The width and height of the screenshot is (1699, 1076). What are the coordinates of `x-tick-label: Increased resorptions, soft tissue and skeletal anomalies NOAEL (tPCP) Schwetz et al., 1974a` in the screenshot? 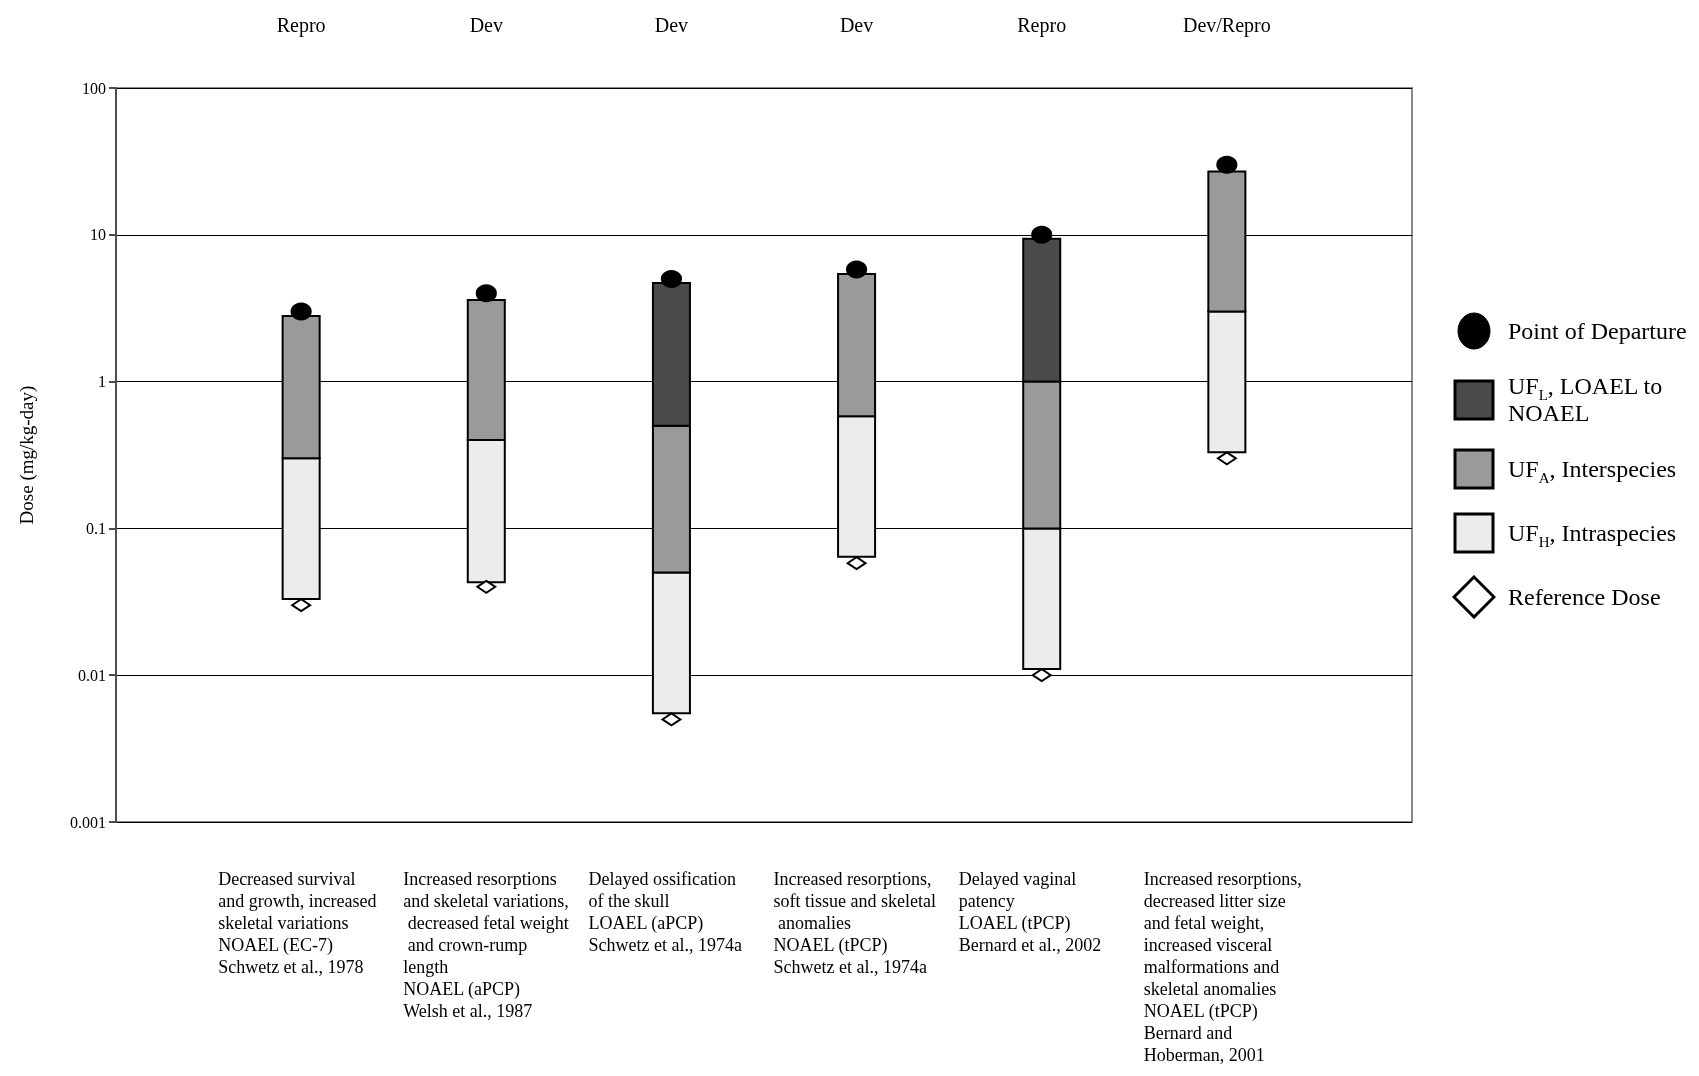 It's located at (855, 923).